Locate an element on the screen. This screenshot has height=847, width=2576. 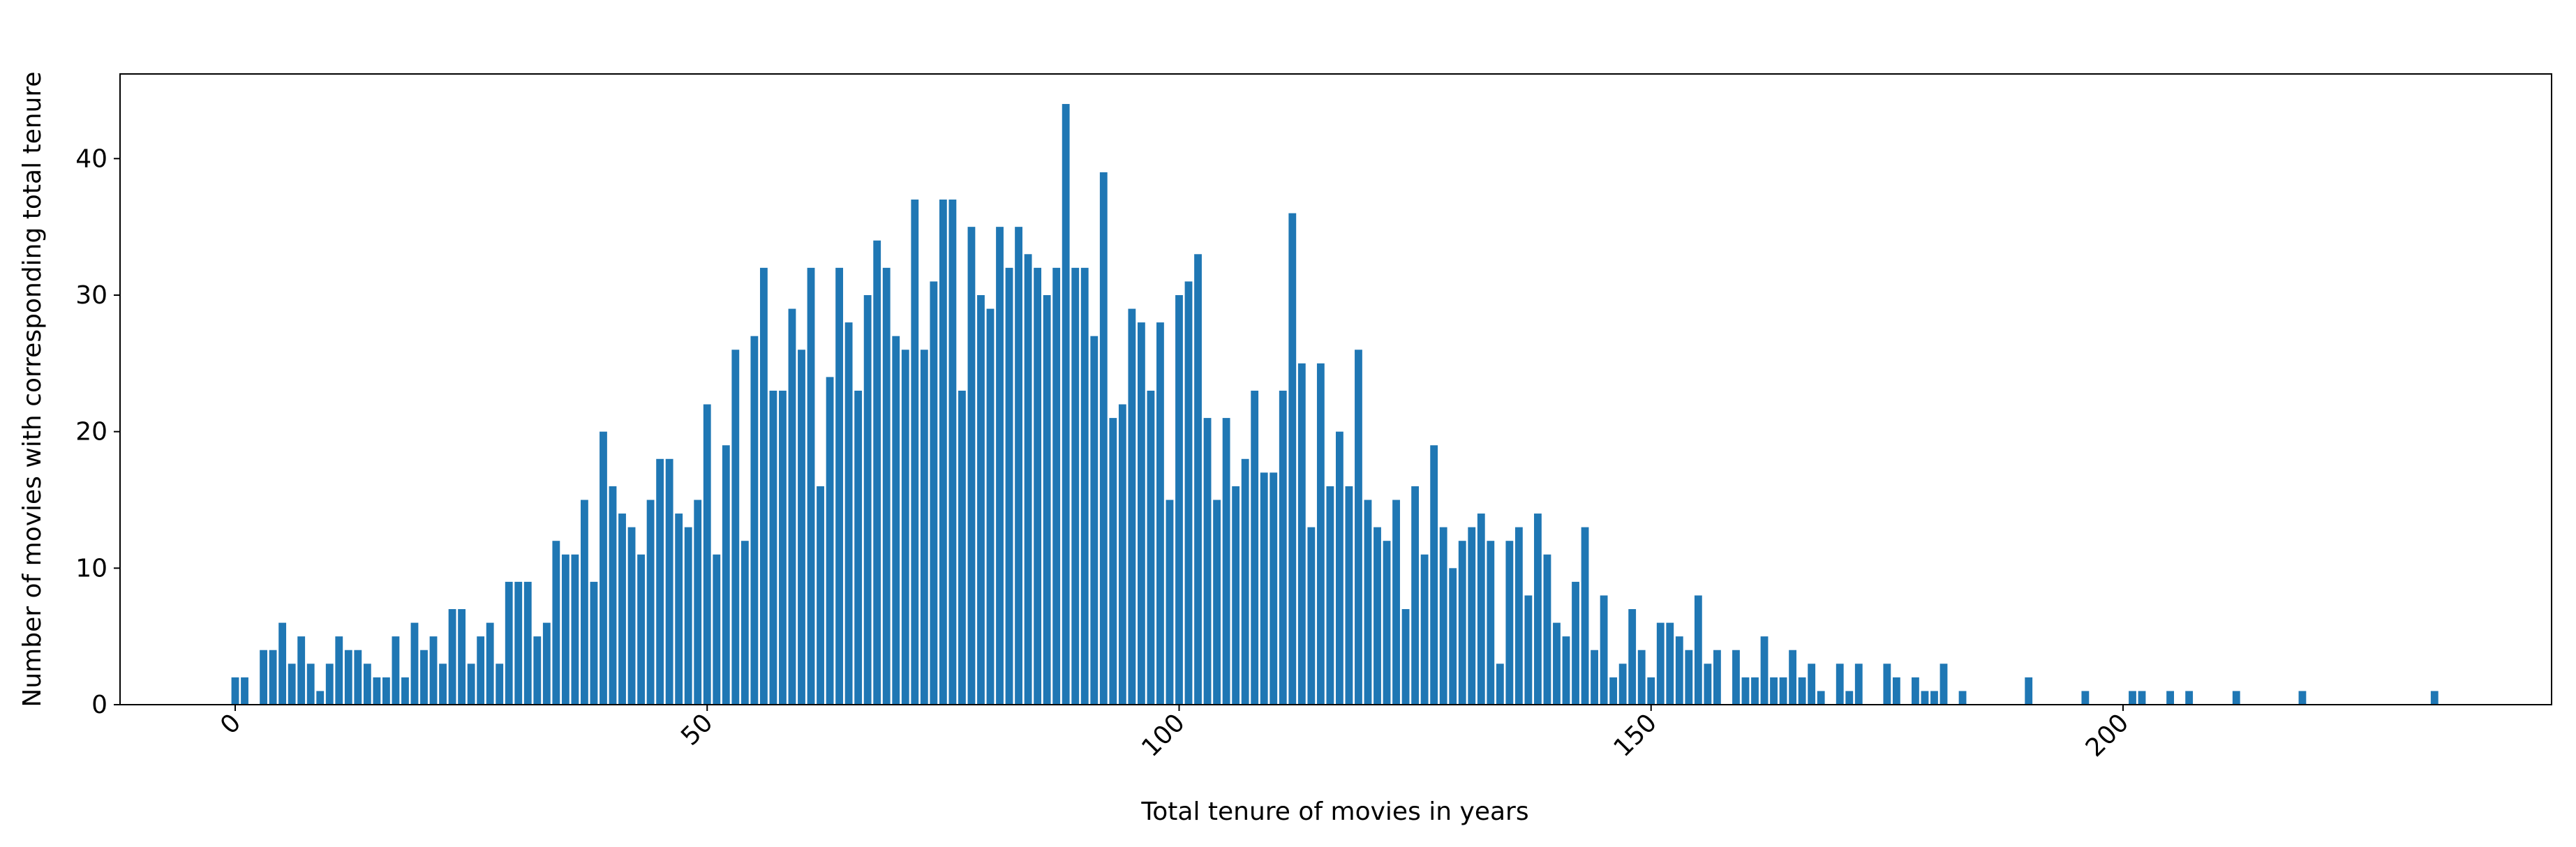
y-tick-label: 40 is located at coordinates (91, 158).